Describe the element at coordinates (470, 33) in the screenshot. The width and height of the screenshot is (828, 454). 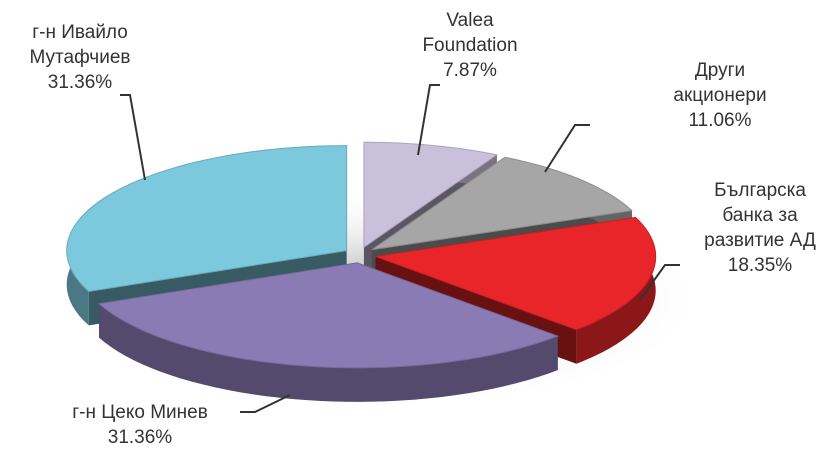
I see `category-label: Valea Foundation` at that location.